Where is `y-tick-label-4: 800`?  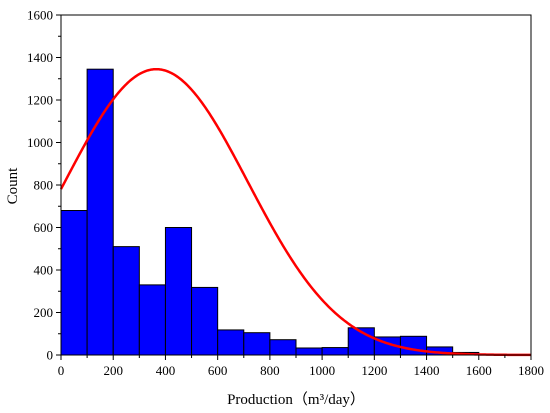 y-tick-label-4: 800 is located at coordinates (44, 185).